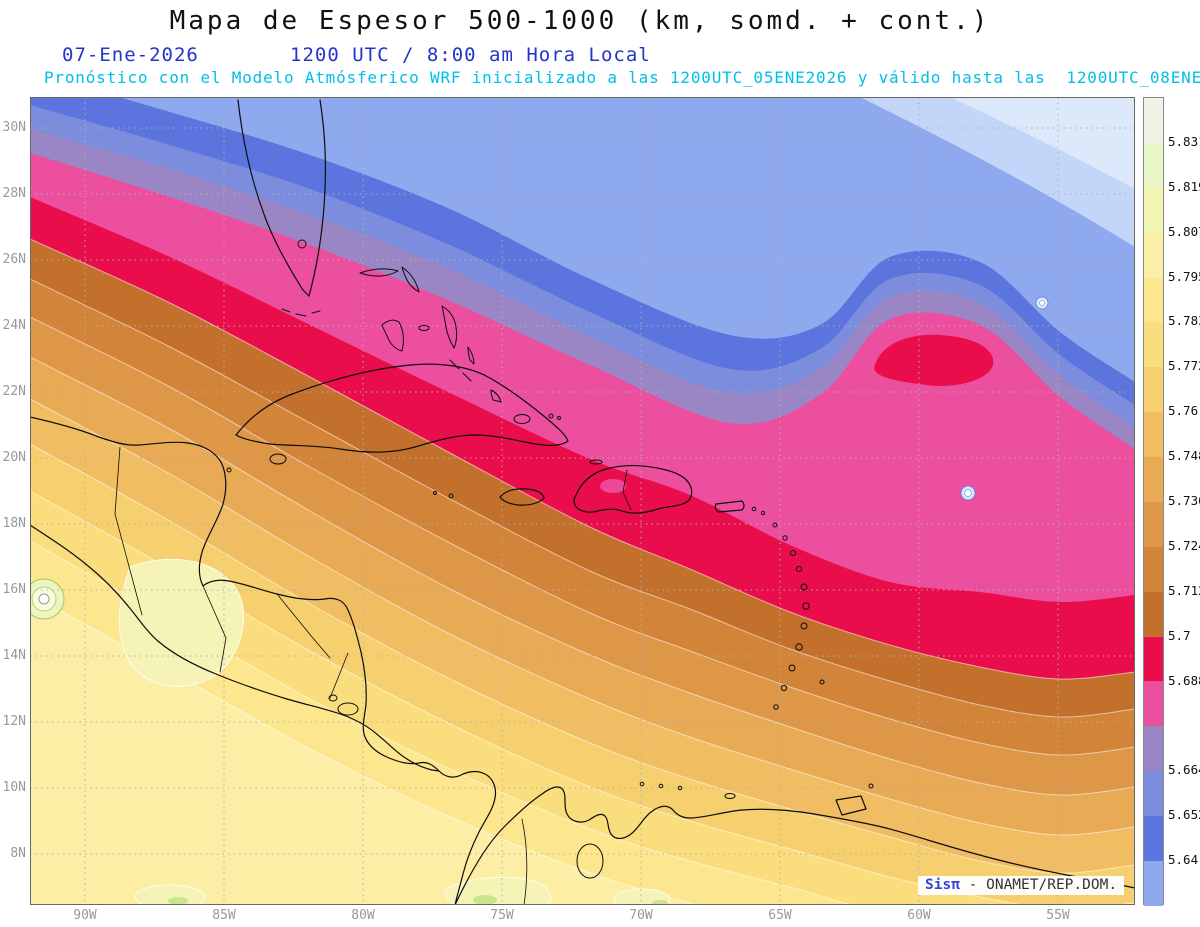 The height and width of the screenshot is (927, 1200). What do you see at coordinates (224, 915) in the screenshot?
I see `lon-tick-label: 85W` at bounding box center [224, 915].